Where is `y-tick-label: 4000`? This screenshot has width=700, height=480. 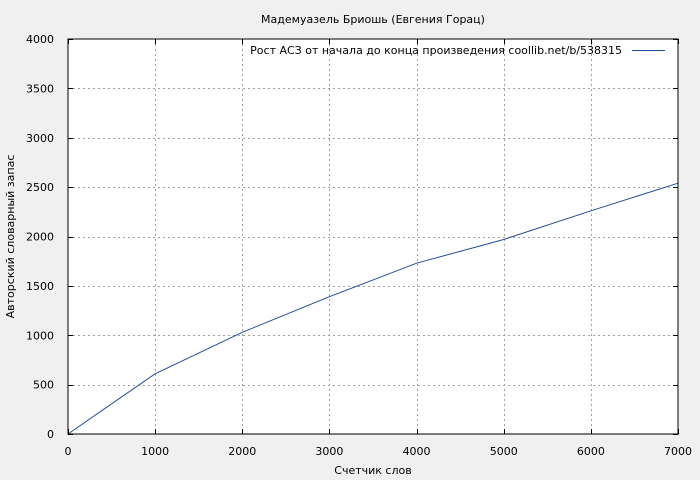 y-tick-label: 4000 is located at coordinates (40, 39).